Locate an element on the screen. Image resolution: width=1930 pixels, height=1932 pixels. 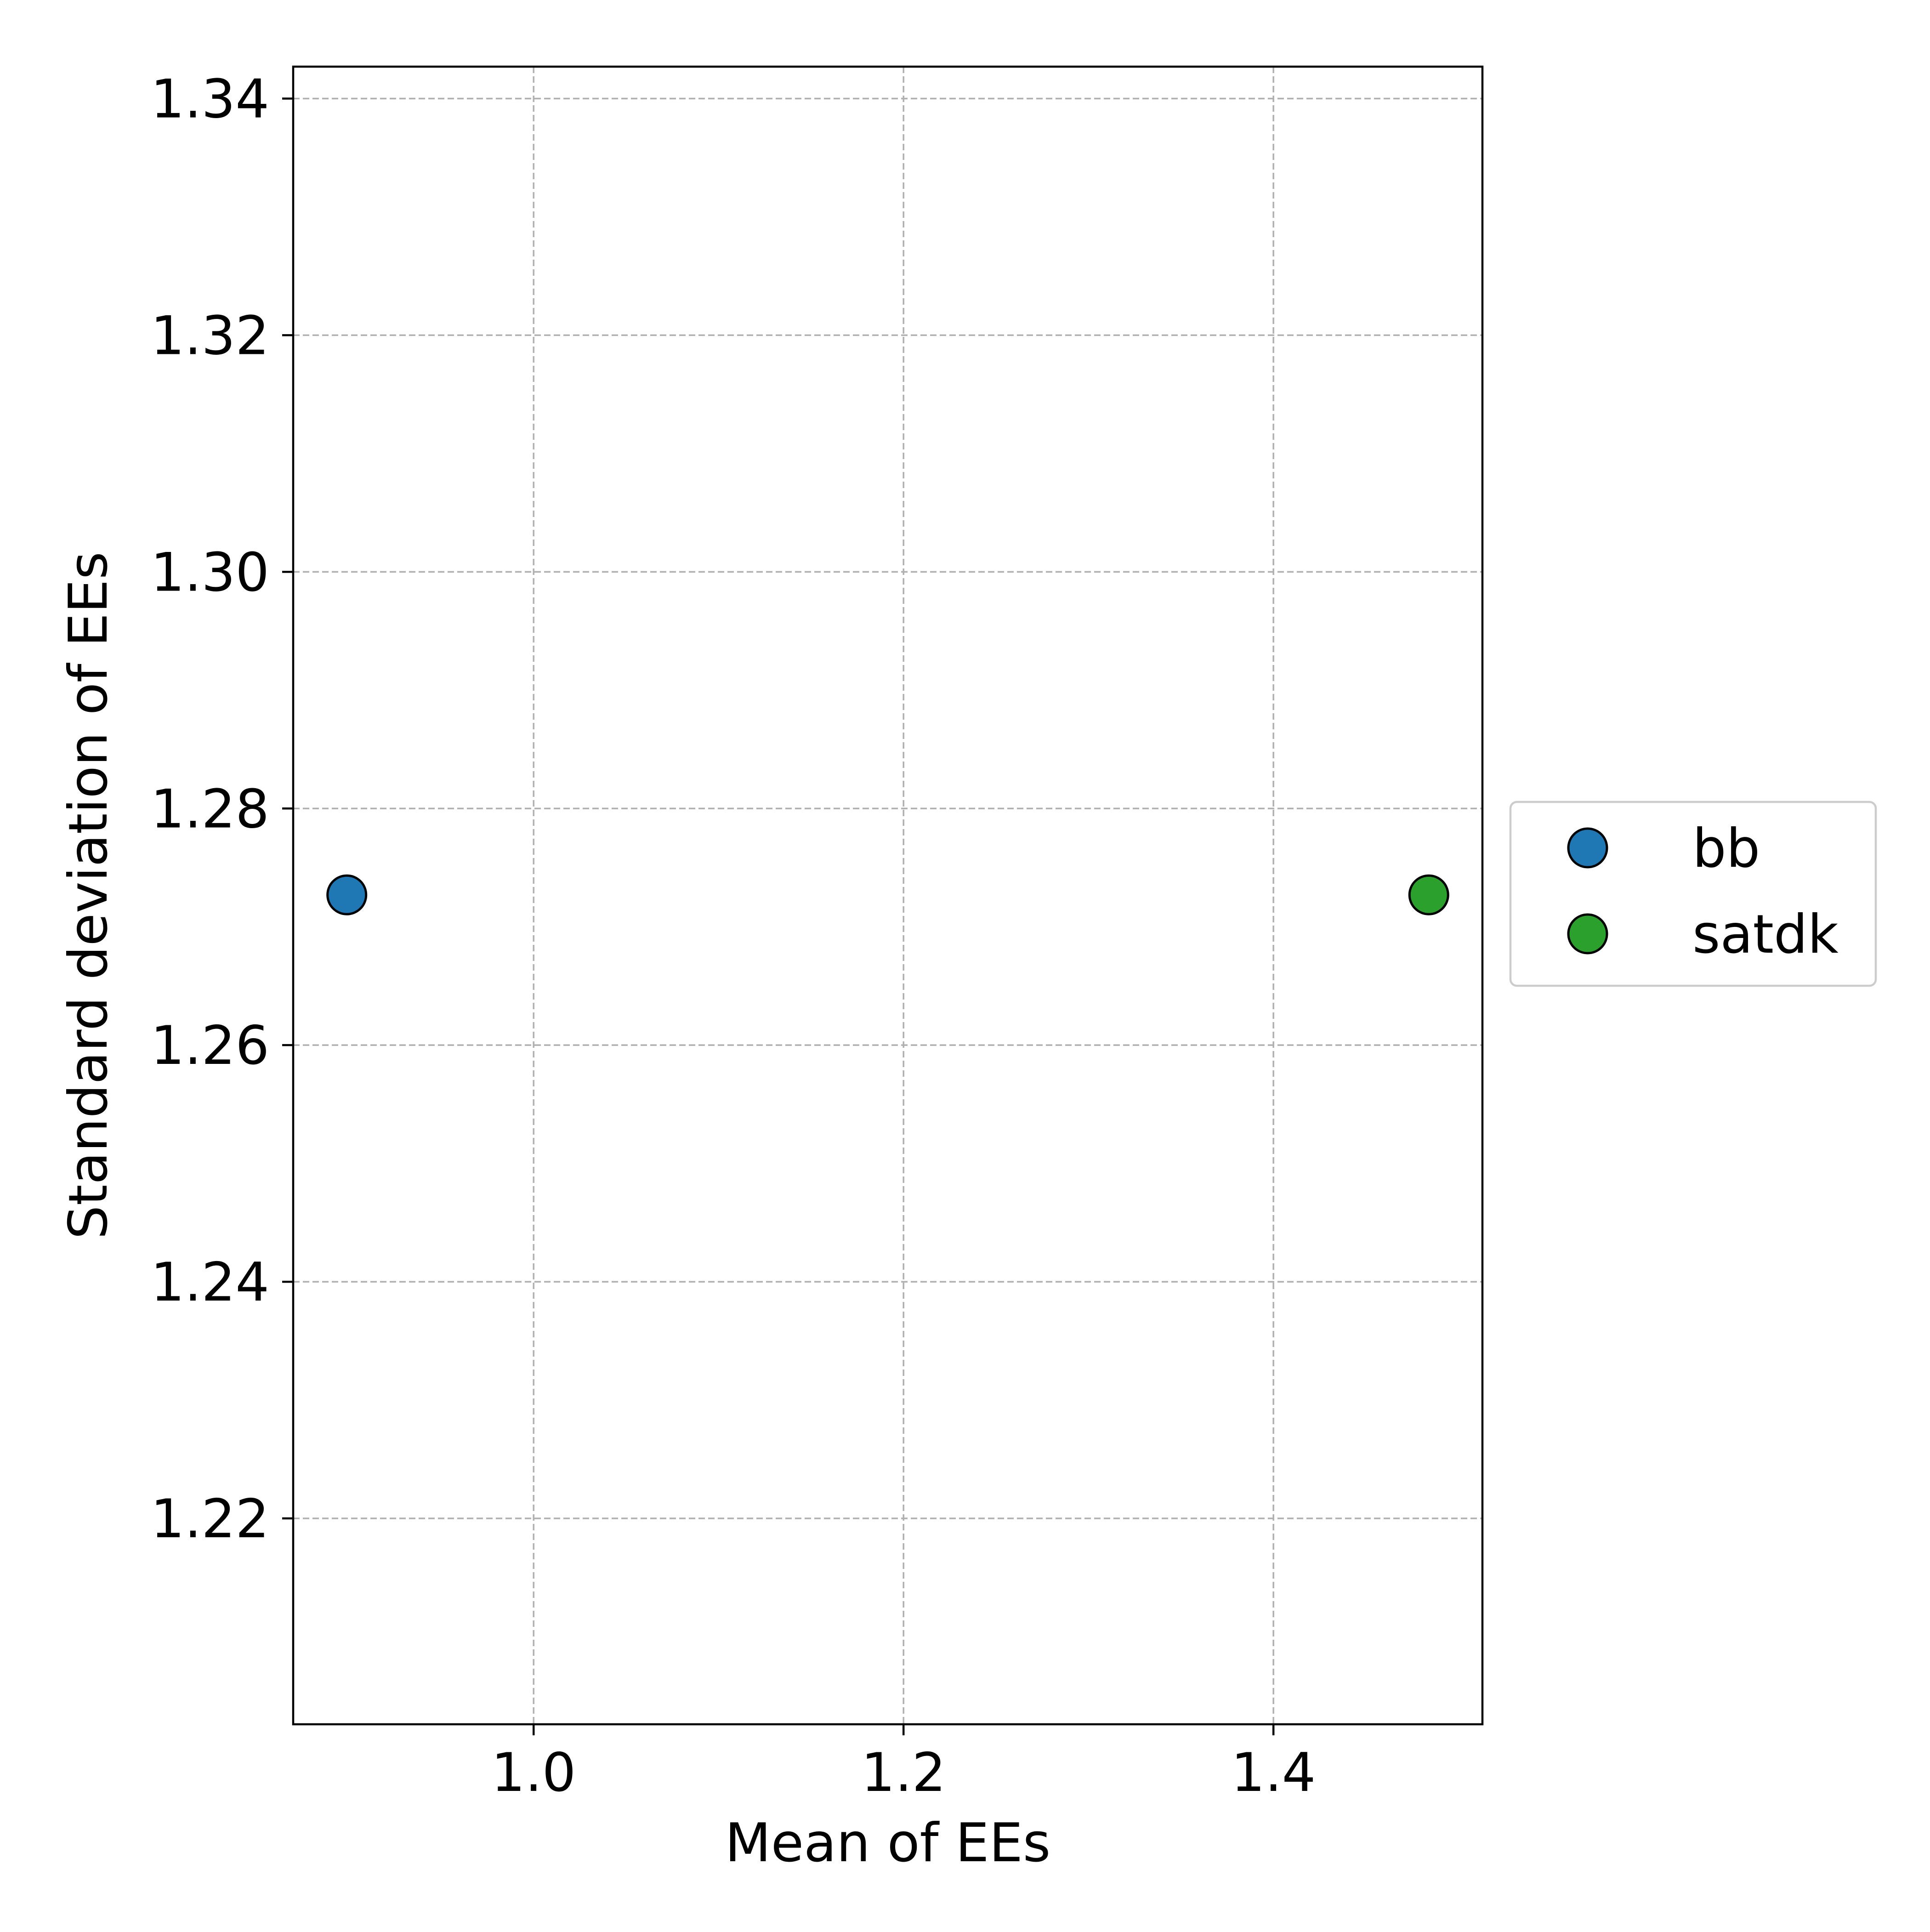
data-point-bb is located at coordinates (347, 895).